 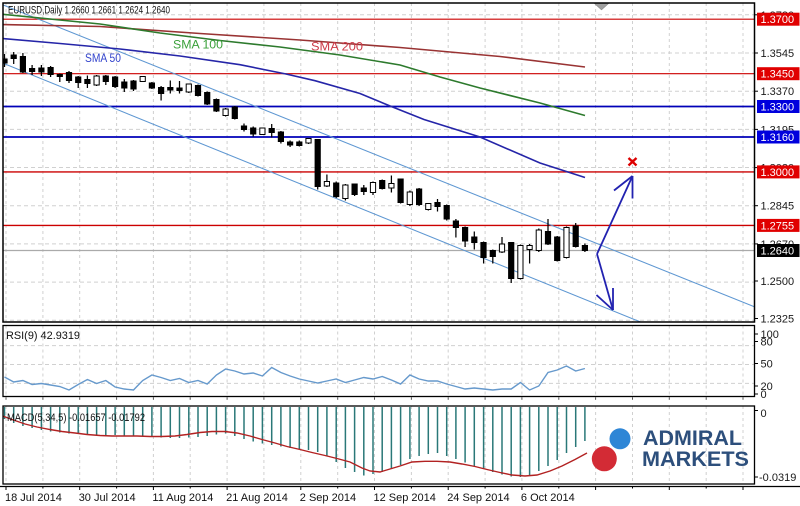 I want to click on svg-text: 80, so click(x=767, y=343).